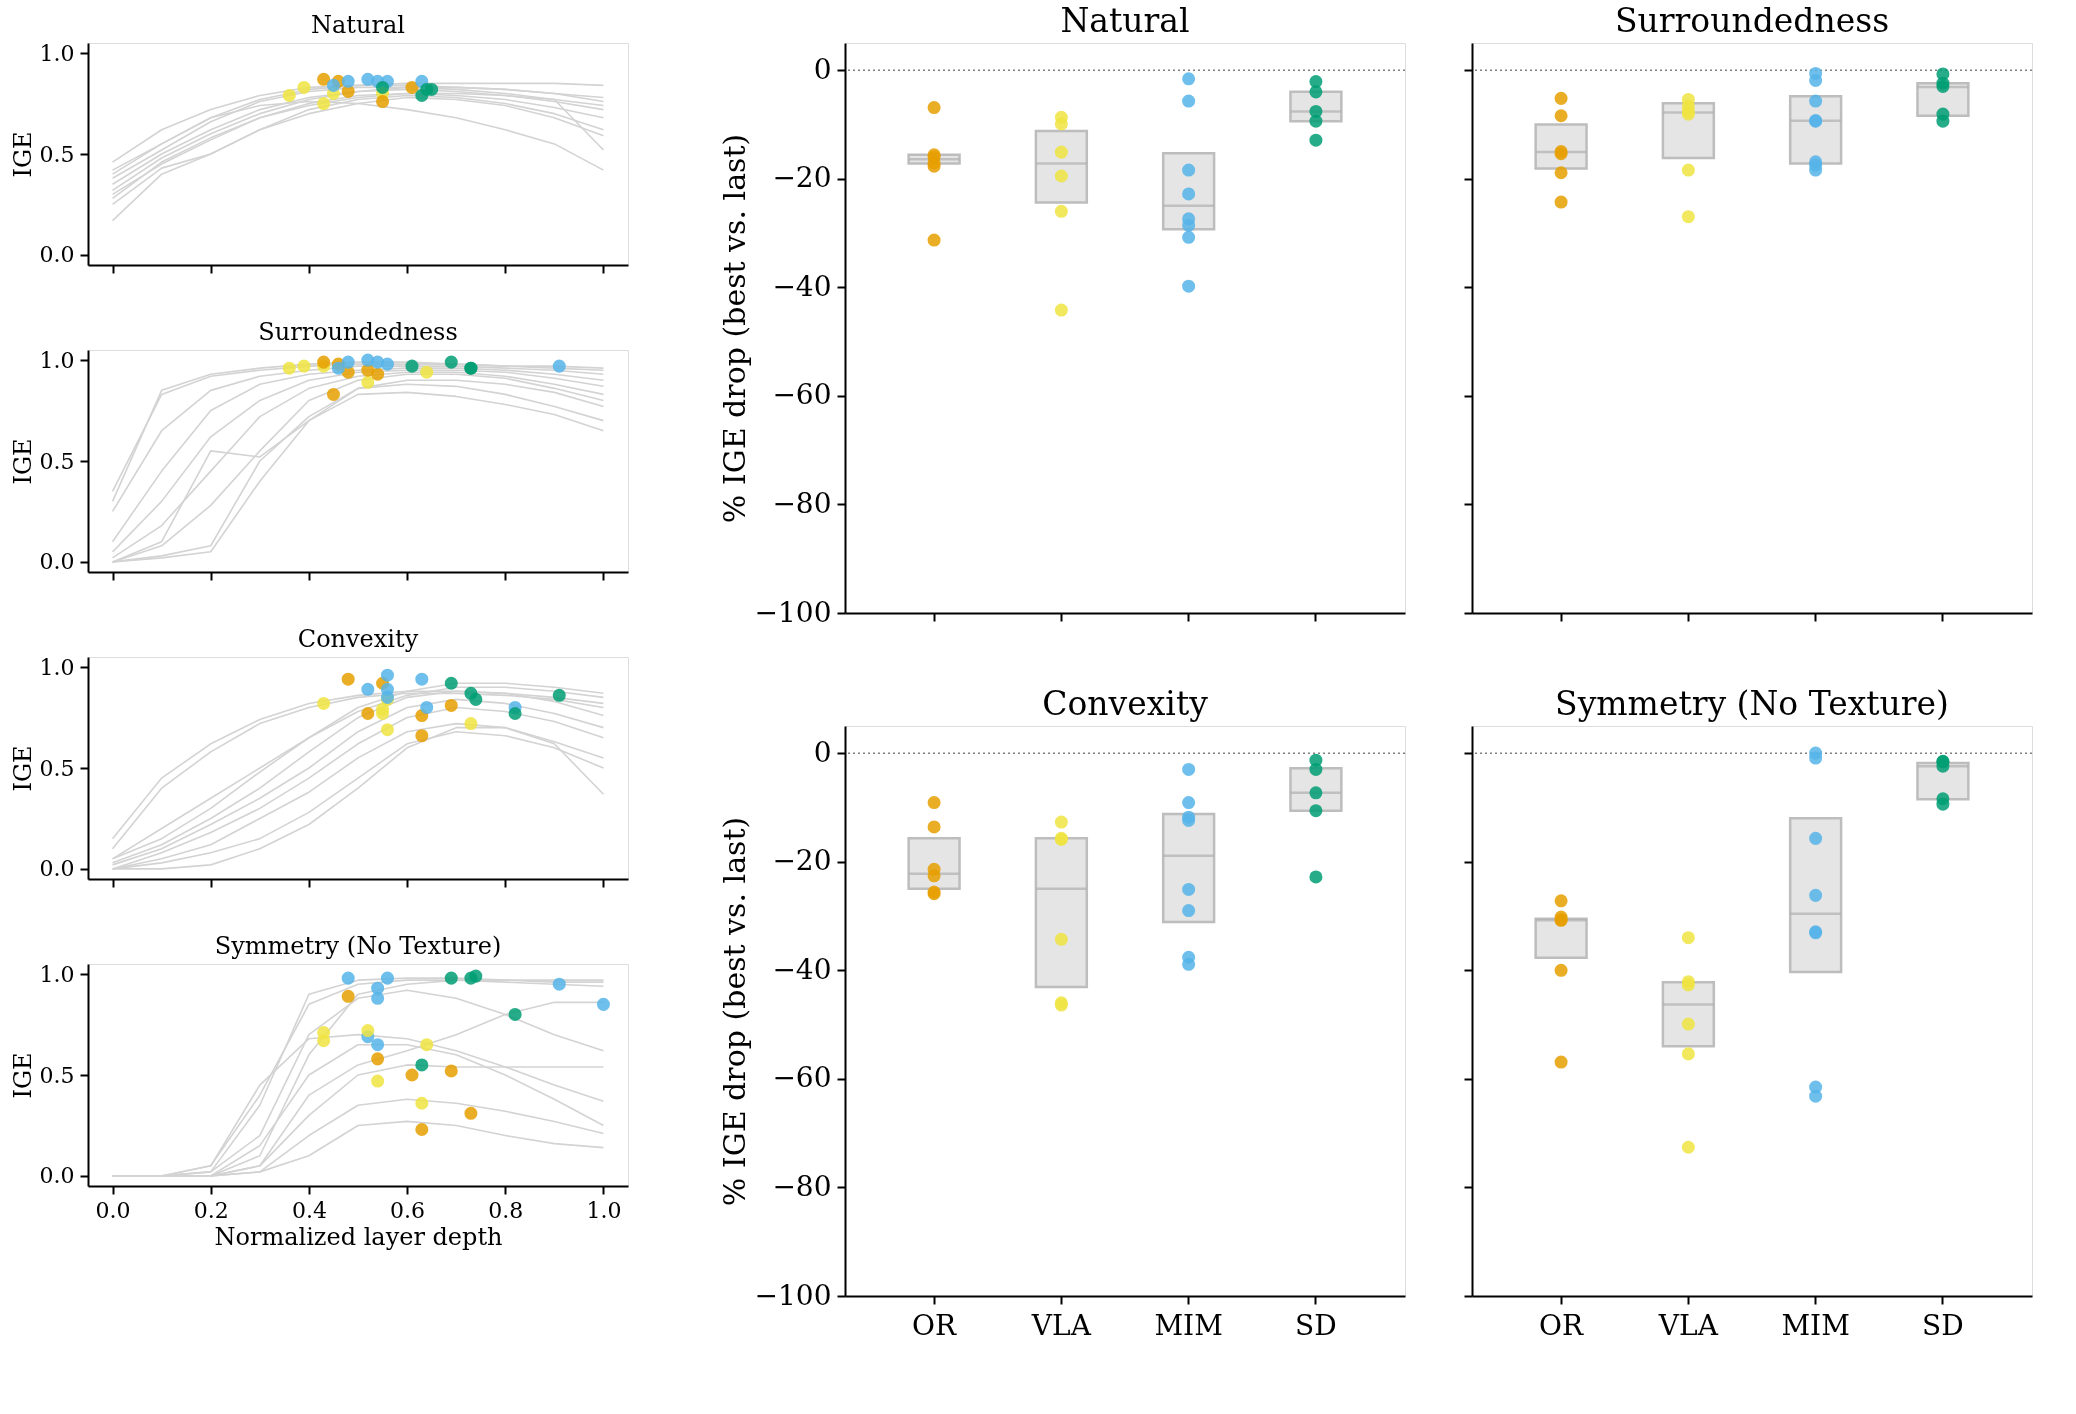 Image resolution: width=2076 pixels, height=1414 pixels. I want to click on x-tick-label: 0.6, so click(408, 1210).